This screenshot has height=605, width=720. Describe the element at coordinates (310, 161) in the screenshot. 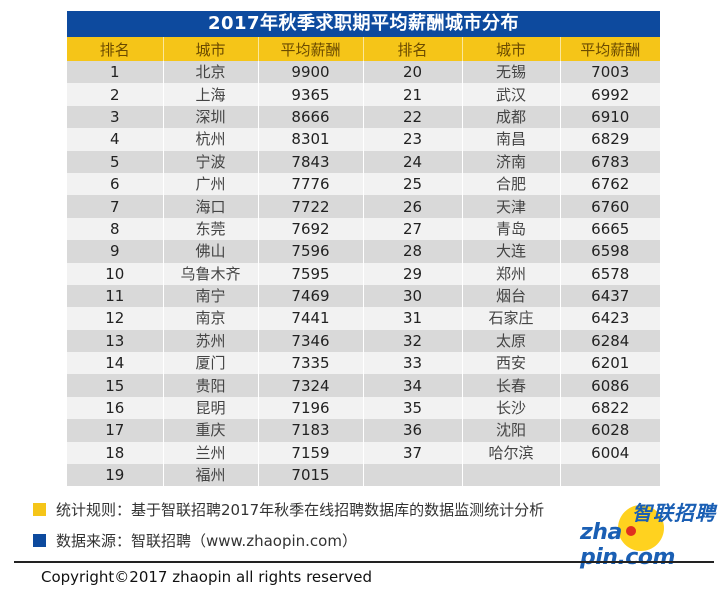

I see `salary-cell: 7843` at that location.